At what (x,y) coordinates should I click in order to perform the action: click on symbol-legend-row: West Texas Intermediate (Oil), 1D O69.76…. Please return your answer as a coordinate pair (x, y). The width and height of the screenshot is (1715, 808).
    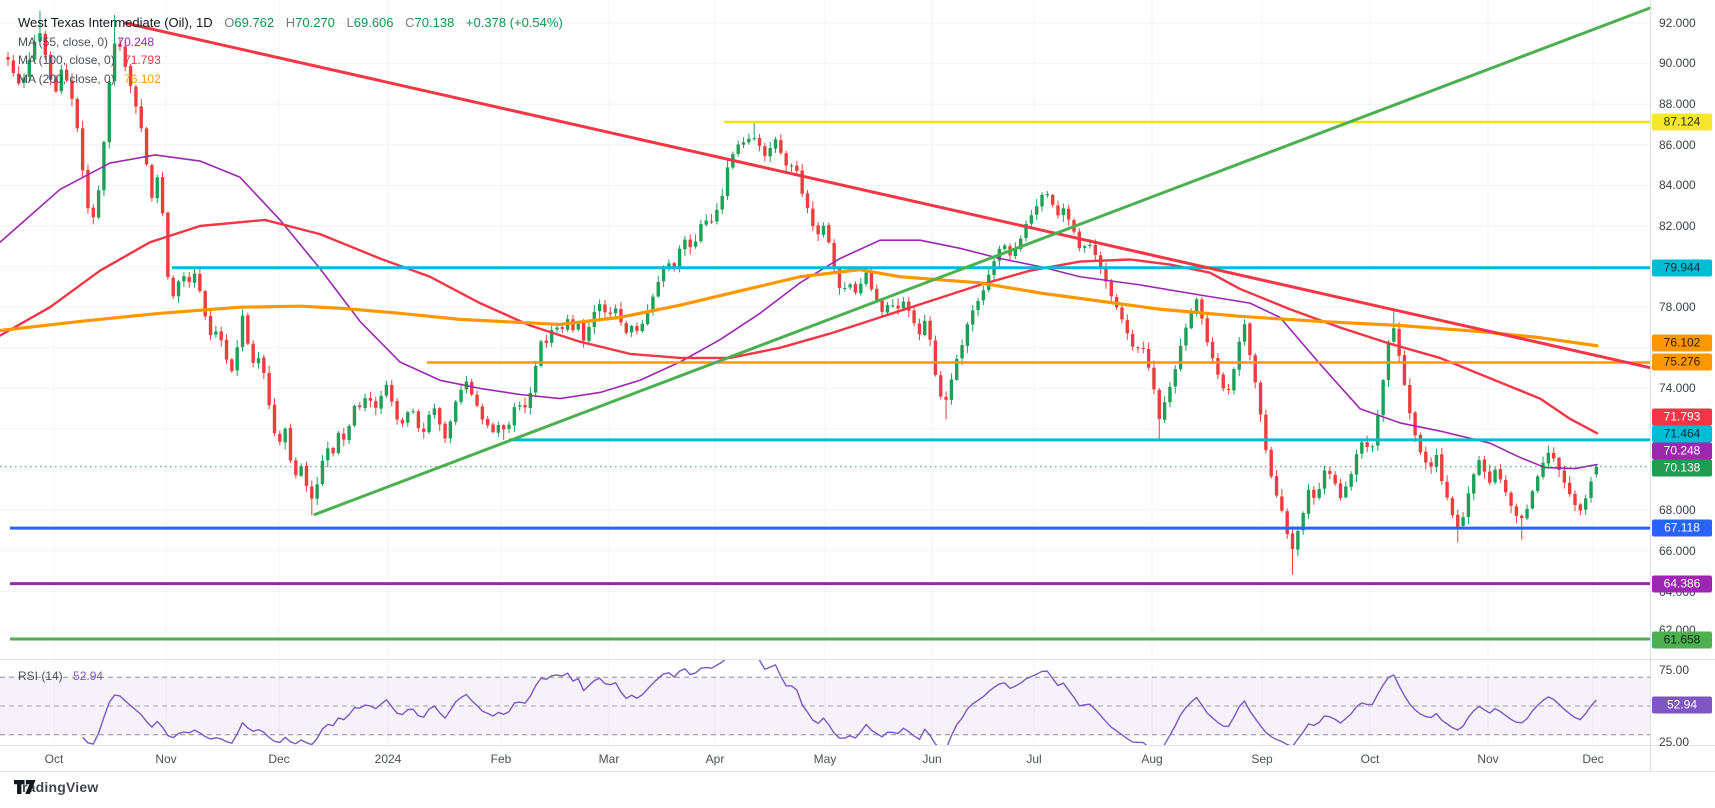
    Looking at the image, I should click on (290, 23).